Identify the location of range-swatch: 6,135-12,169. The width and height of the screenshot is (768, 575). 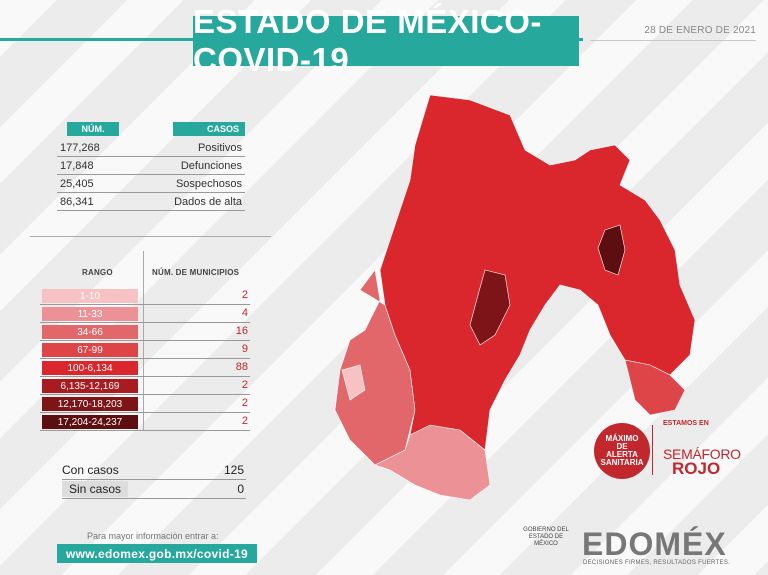
(90, 386).